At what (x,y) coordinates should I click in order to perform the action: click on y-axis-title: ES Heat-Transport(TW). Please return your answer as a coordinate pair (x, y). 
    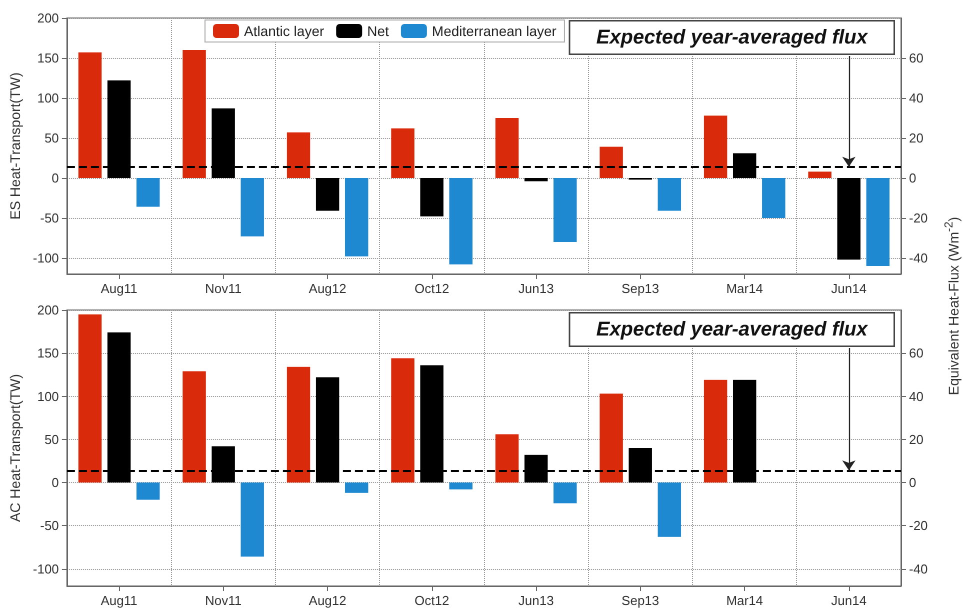
    Looking at the image, I should click on (15, 146).